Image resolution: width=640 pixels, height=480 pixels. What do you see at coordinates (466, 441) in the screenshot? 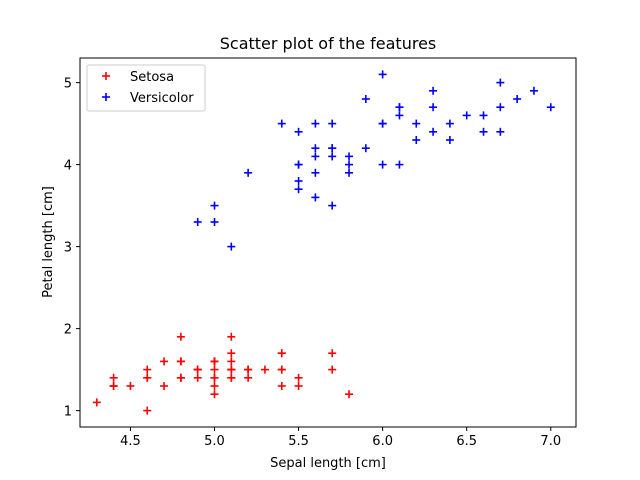
I see `x-tick-label: 6.5` at bounding box center [466, 441].